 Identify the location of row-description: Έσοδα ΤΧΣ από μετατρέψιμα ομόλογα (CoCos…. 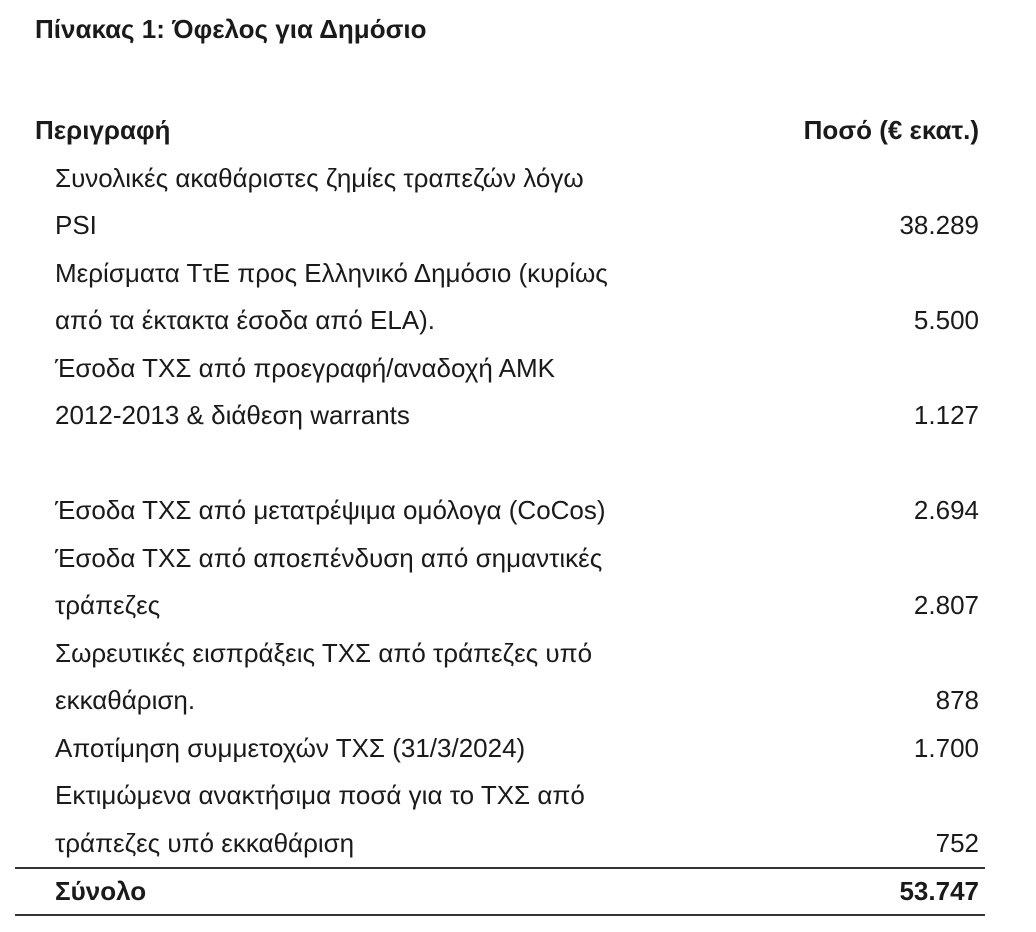
(310, 511).